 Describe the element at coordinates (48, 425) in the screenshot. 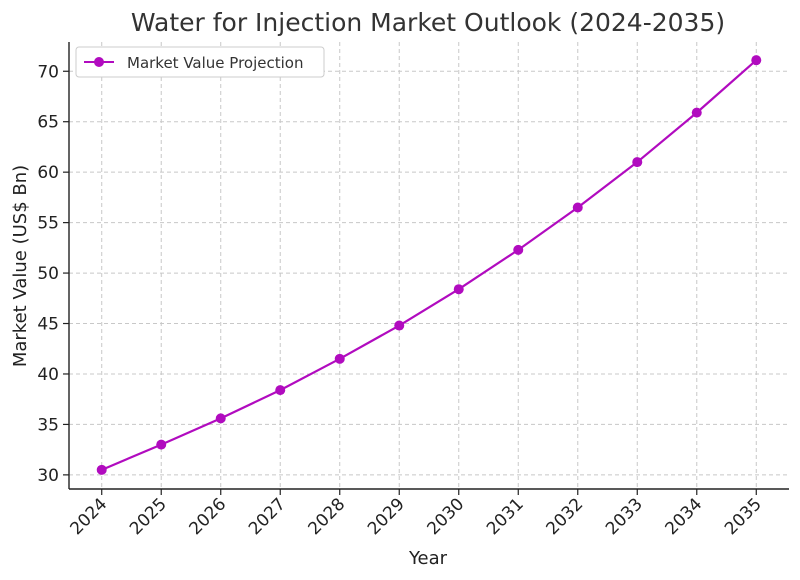

I see `y-tick-label: 35` at that location.